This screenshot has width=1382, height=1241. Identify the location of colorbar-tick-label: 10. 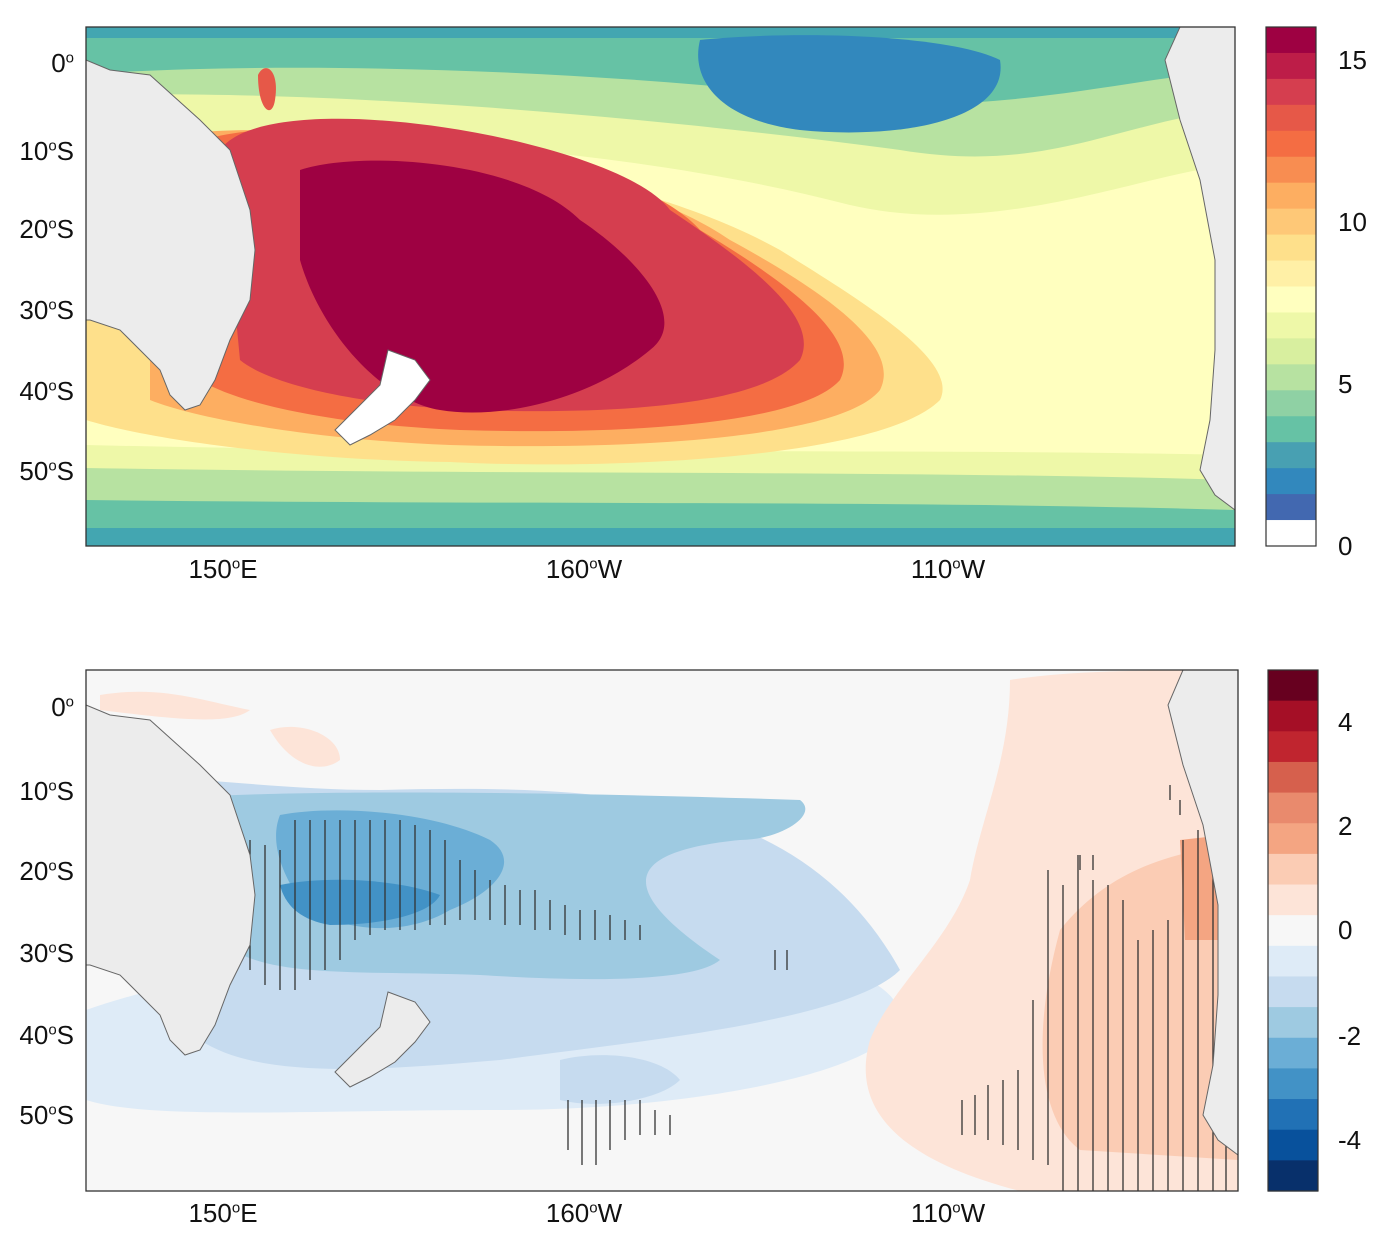
(1352, 222).